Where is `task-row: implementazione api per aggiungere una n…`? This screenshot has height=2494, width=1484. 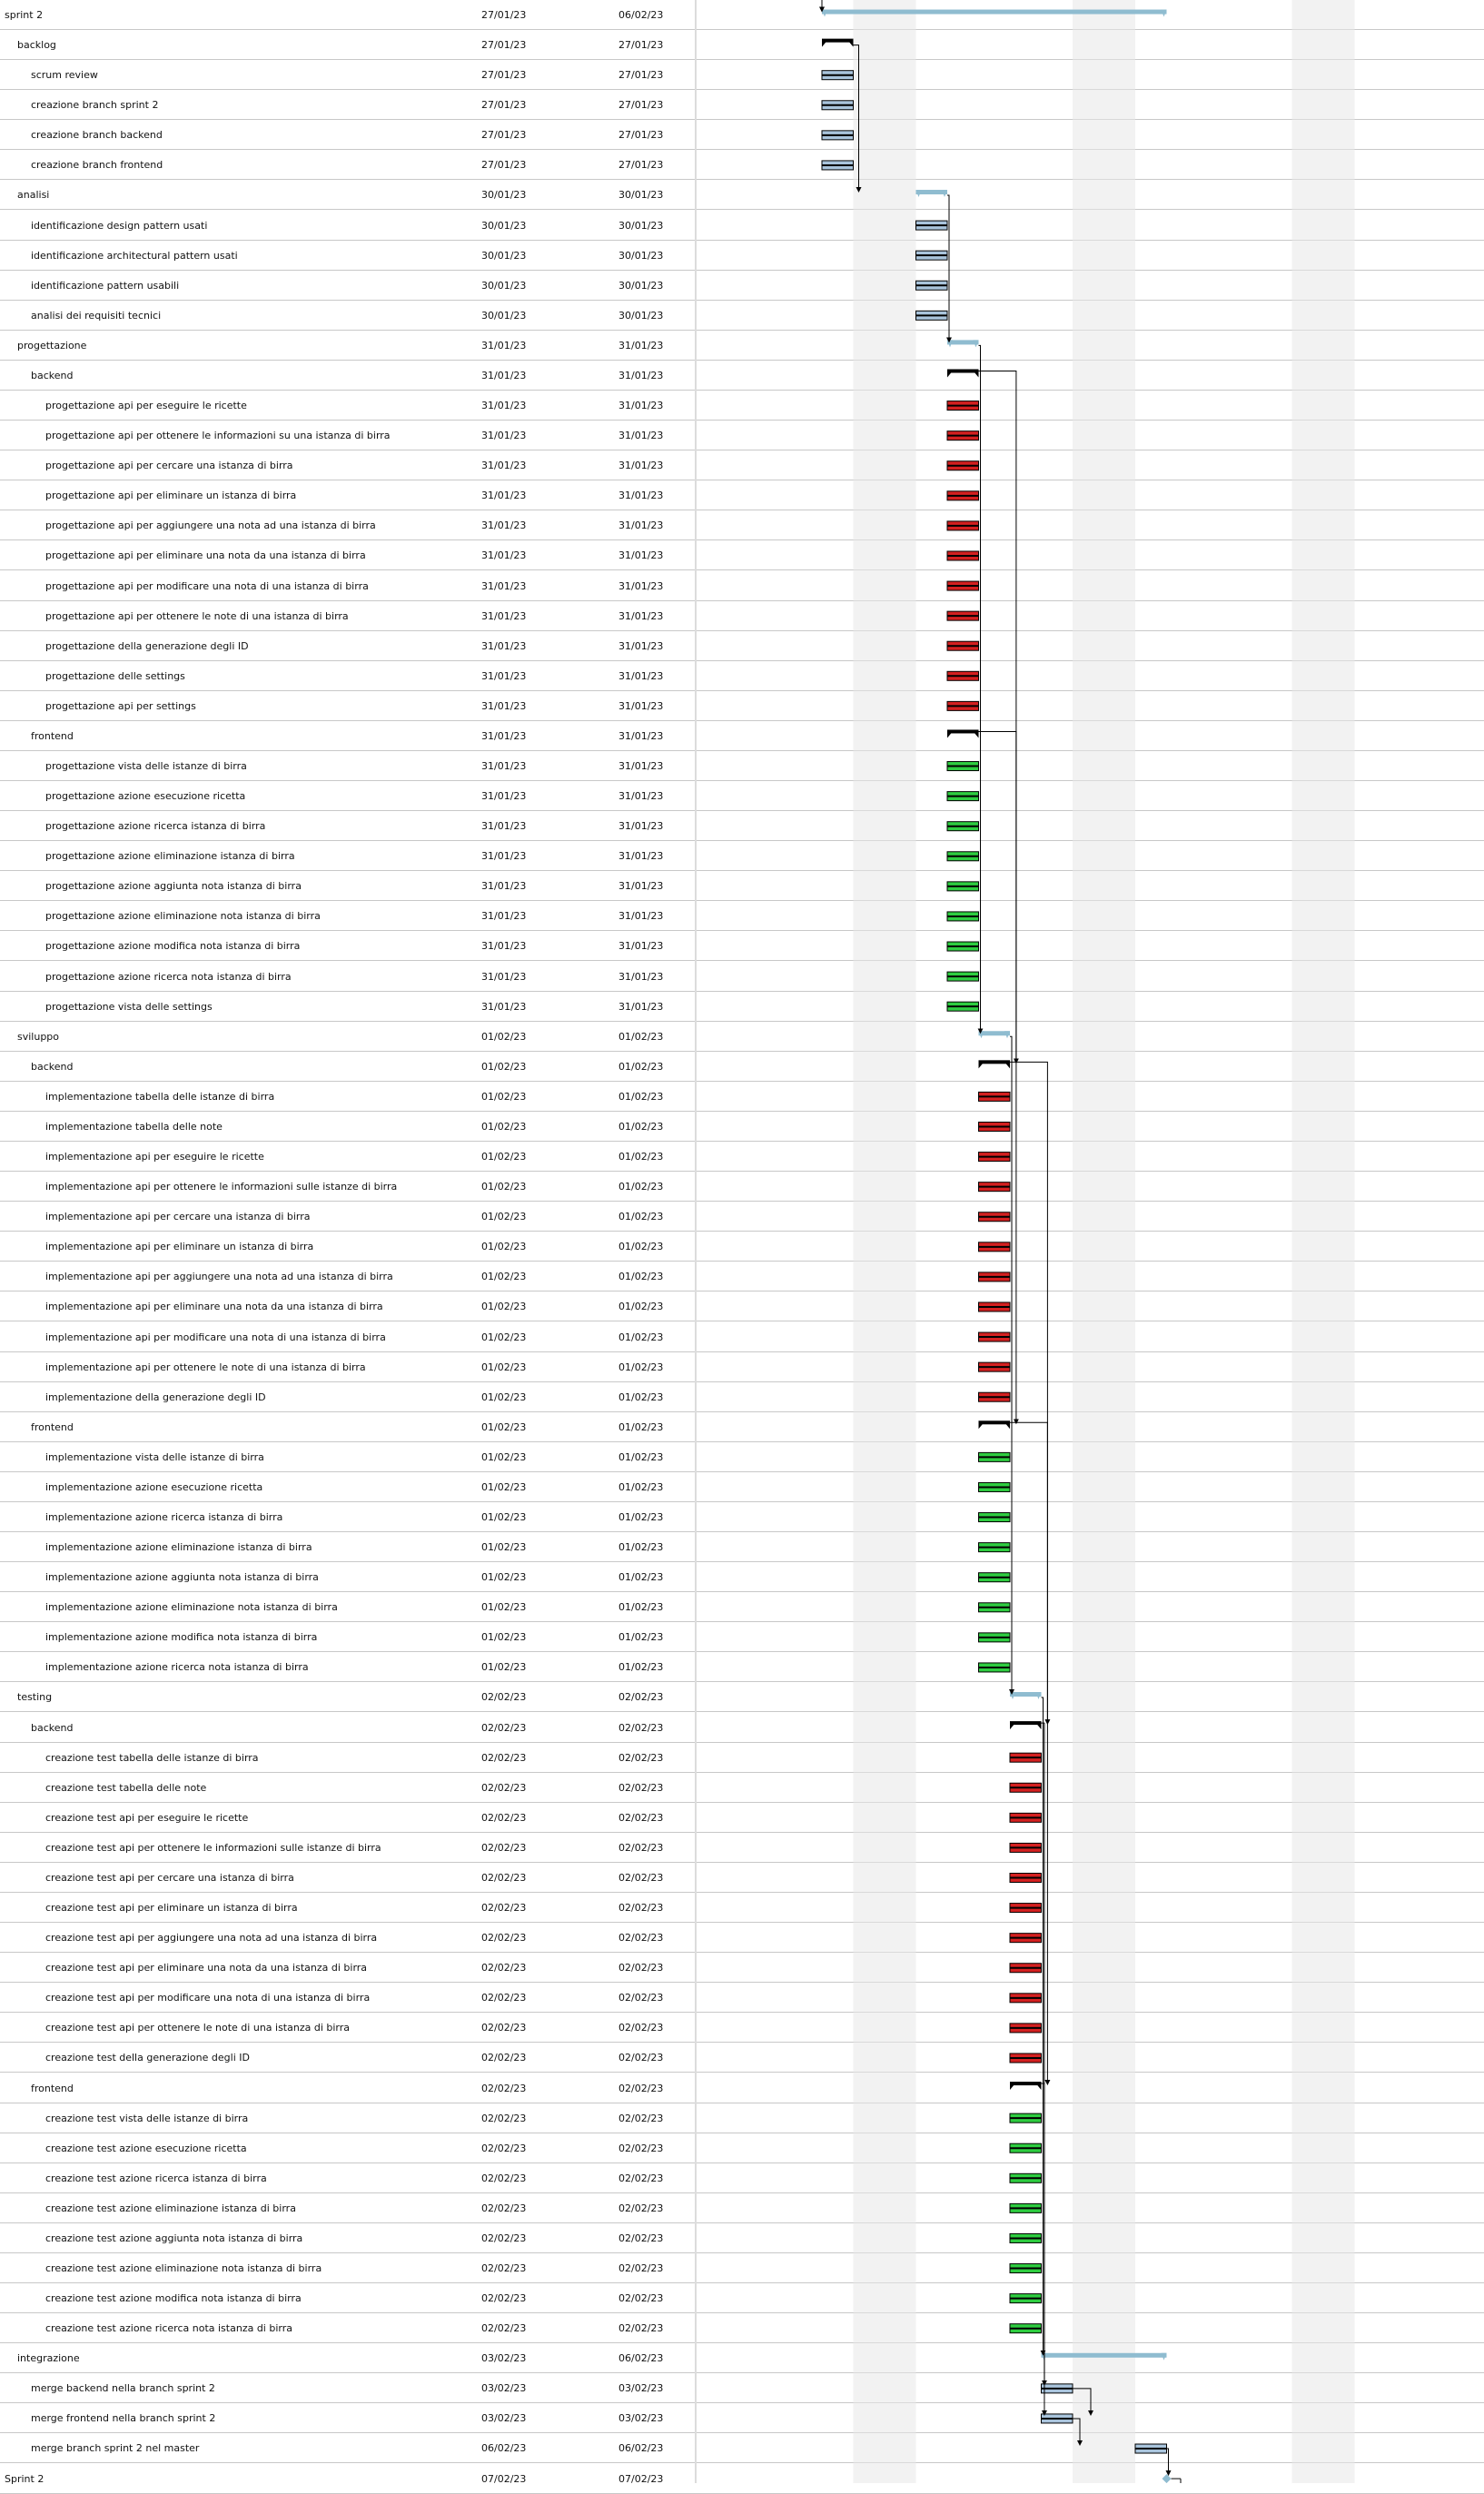 task-row: implementazione api per aggiungere una n… is located at coordinates (742, 1277).